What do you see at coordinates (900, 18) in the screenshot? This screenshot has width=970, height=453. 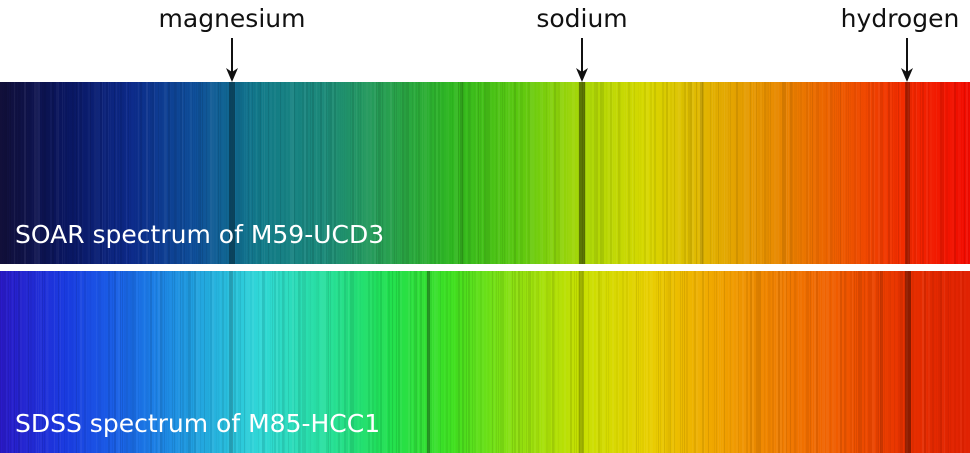 I see `hydrogen-label: hydrogen` at bounding box center [900, 18].